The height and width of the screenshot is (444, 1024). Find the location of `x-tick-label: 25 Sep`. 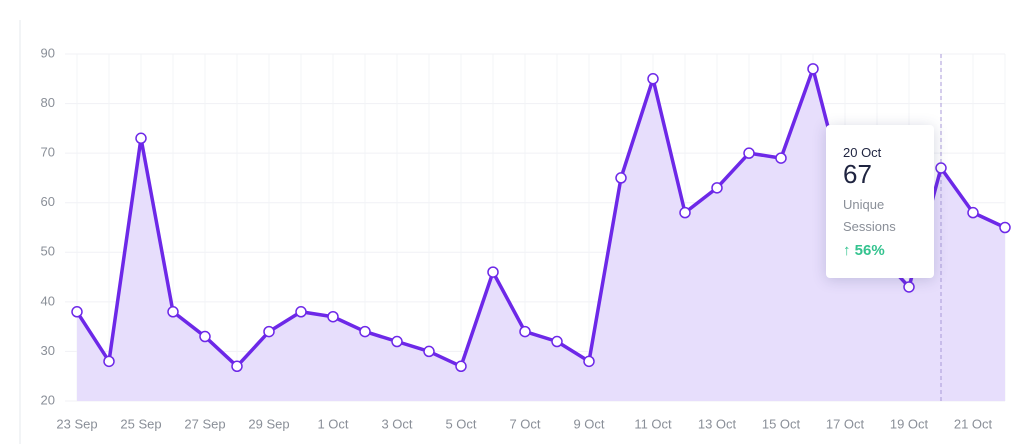

x-tick-label: 25 Sep is located at coordinates (140, 423).